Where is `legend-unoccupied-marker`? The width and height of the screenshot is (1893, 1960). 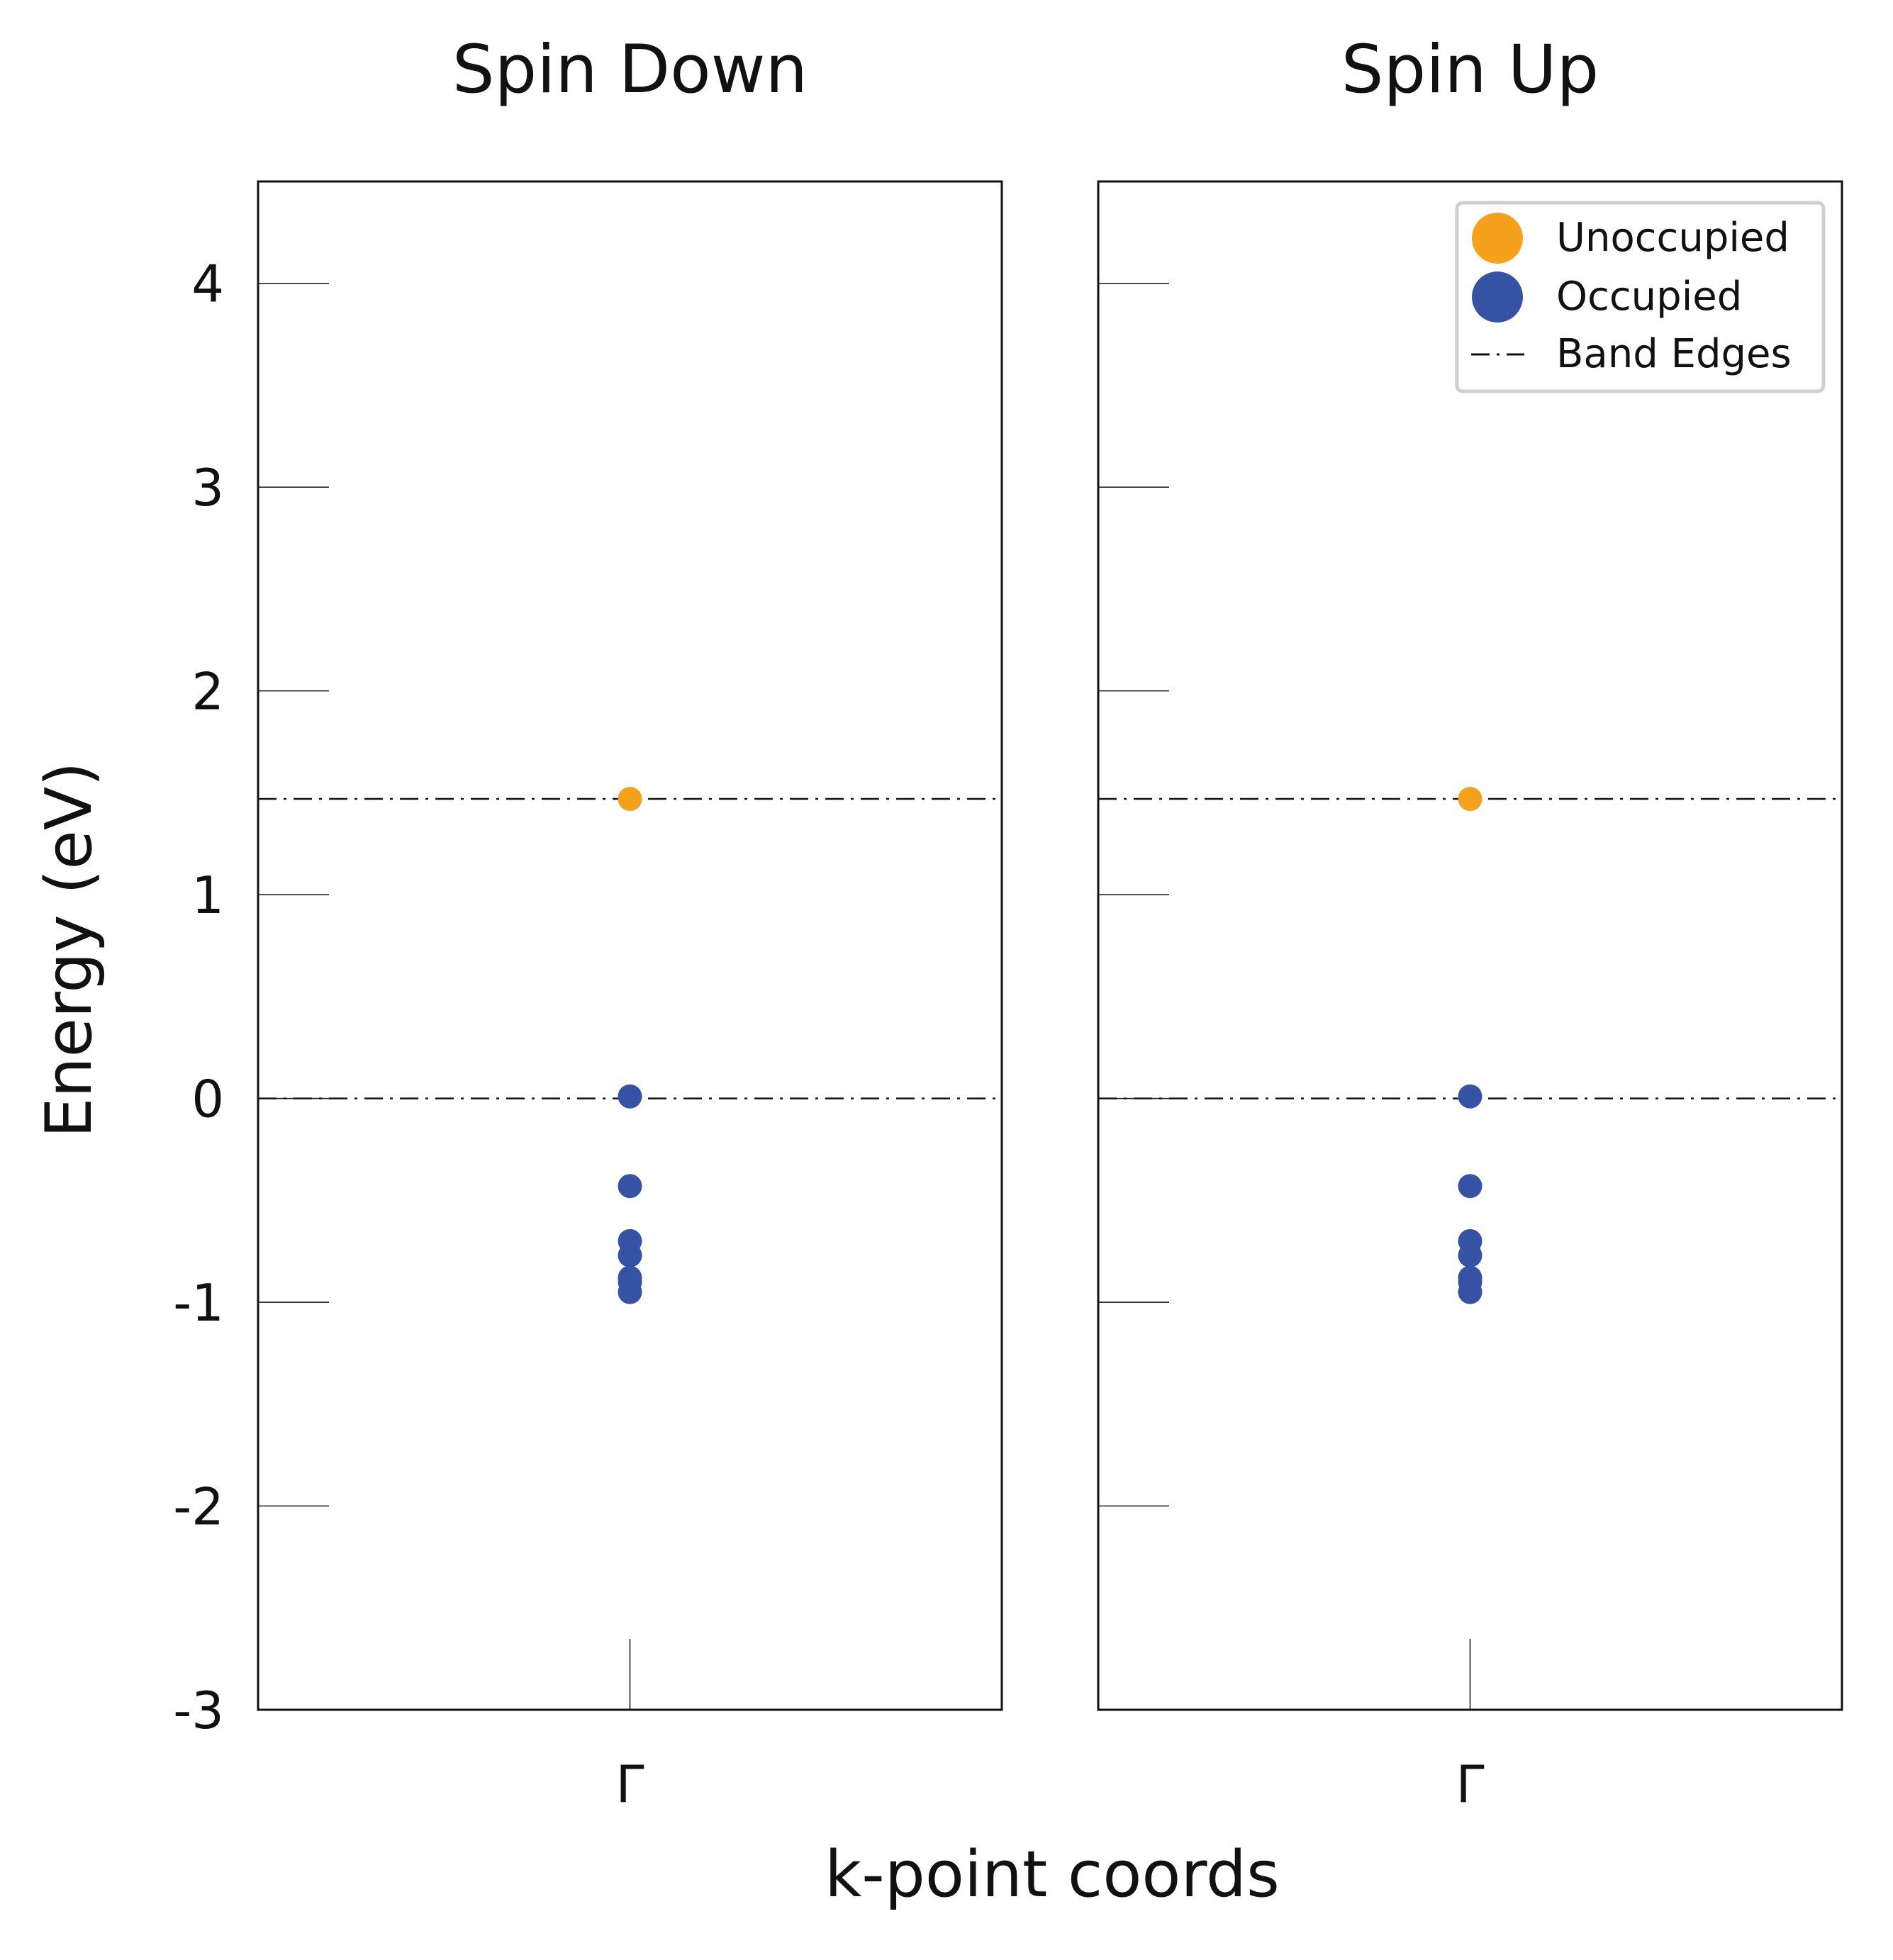
legend-unoccupied-marker is located at coordinates (1497, 239).